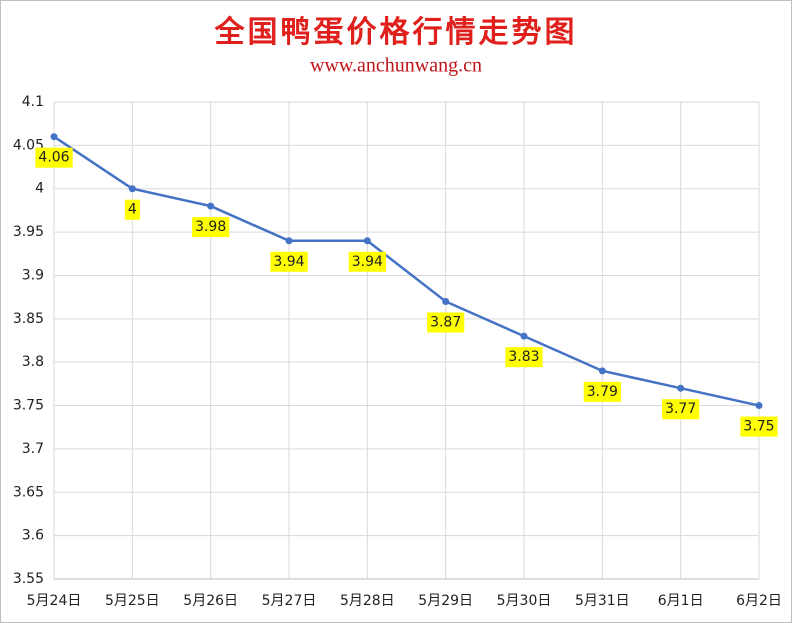  What do you see at coordinates (28, 232) in the screenshot?
I see `y-tick-label: 3.95` at bounding box center [28, 232].